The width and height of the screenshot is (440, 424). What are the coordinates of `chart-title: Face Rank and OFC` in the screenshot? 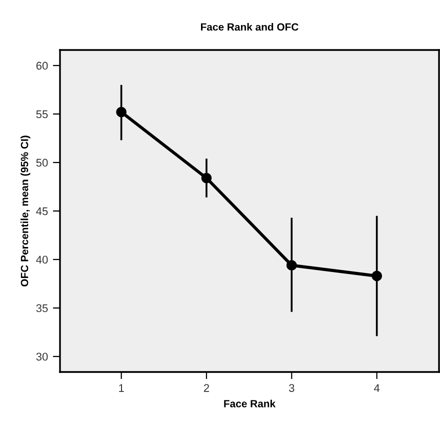 It's located at (249, 27).